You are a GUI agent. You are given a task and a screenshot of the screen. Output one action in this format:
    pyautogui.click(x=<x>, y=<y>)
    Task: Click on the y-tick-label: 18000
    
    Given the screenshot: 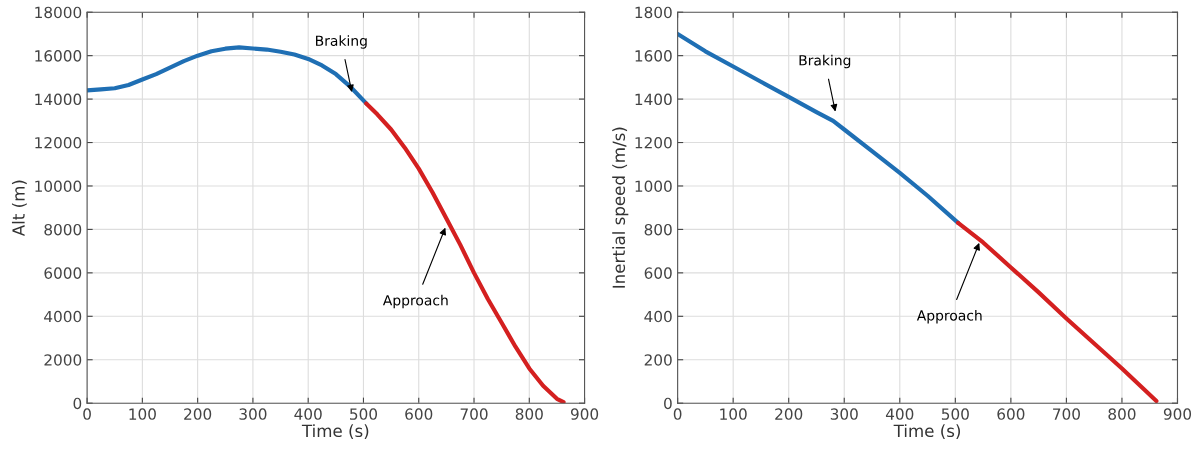 What is the action you would take?
    pyautogui.click(x=58, y=12)
    